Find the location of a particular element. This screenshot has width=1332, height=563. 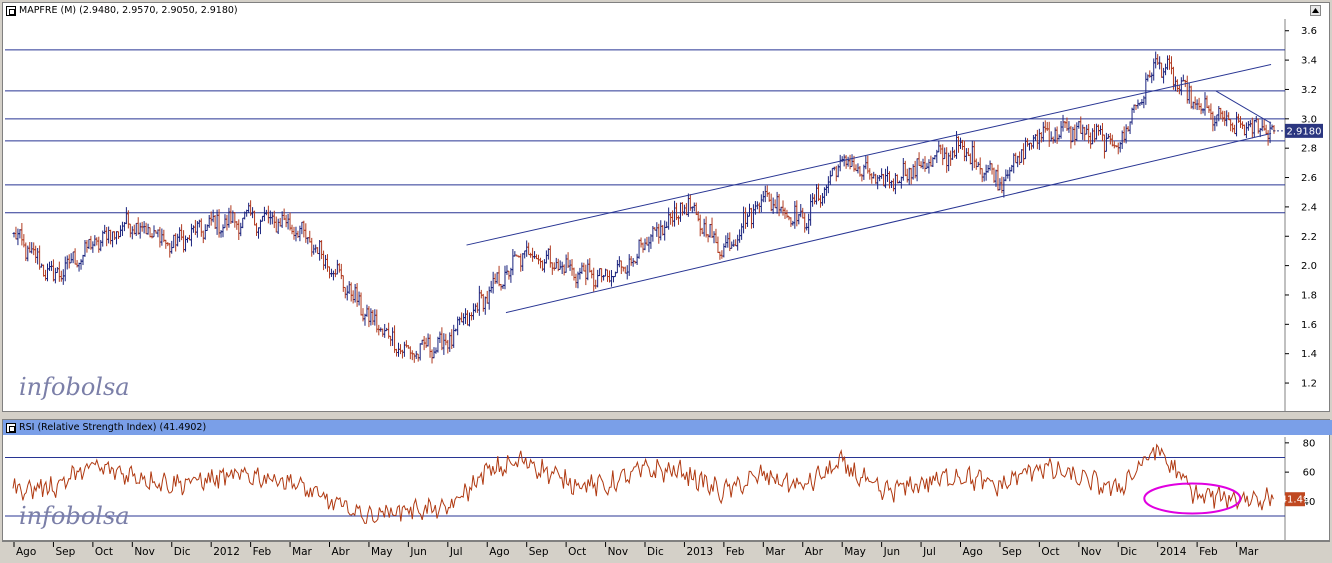

rsi-y-tick-label: 80 is located at coordinates (1309, 443).